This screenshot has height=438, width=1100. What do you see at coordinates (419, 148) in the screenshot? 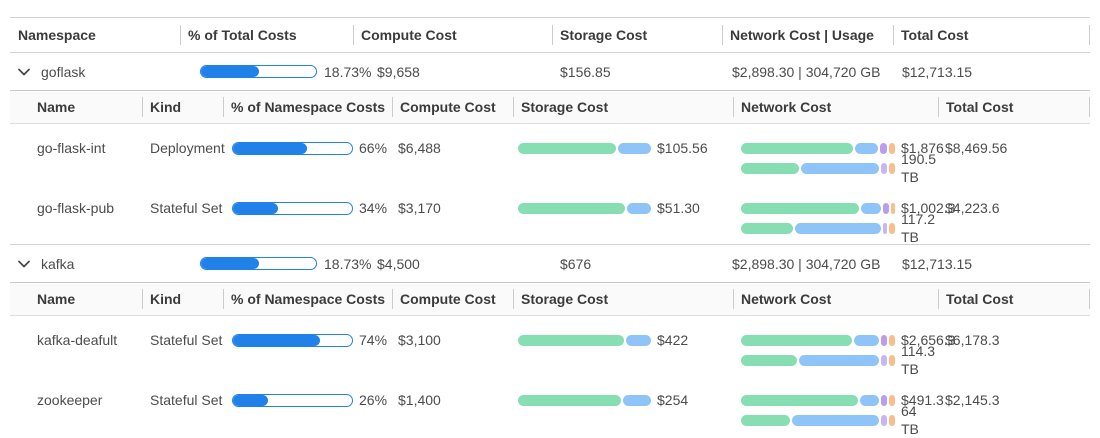
I see `workload-compute-cost: $6,488` at bounding box center [419, 148].